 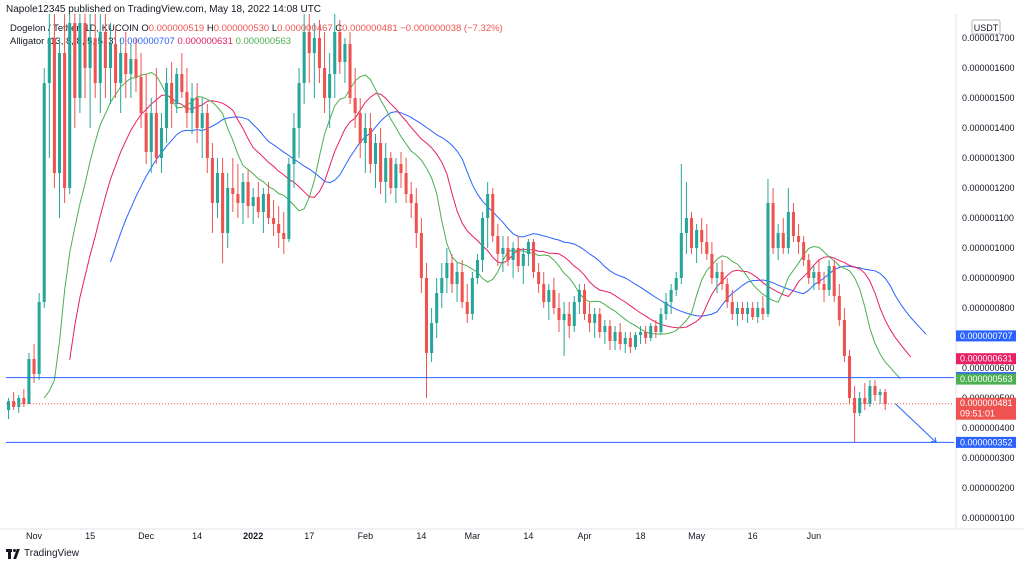 What do you see at coordinates (916, 423) in the screenshot?
I see `projection-arrow` at bounding box center [916, 423].